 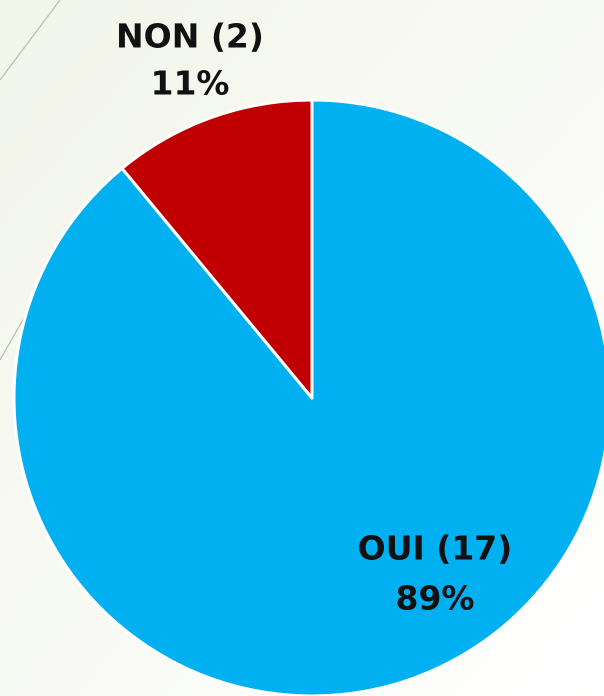 I want to click on pie-slice, so click(x=217, y=249).